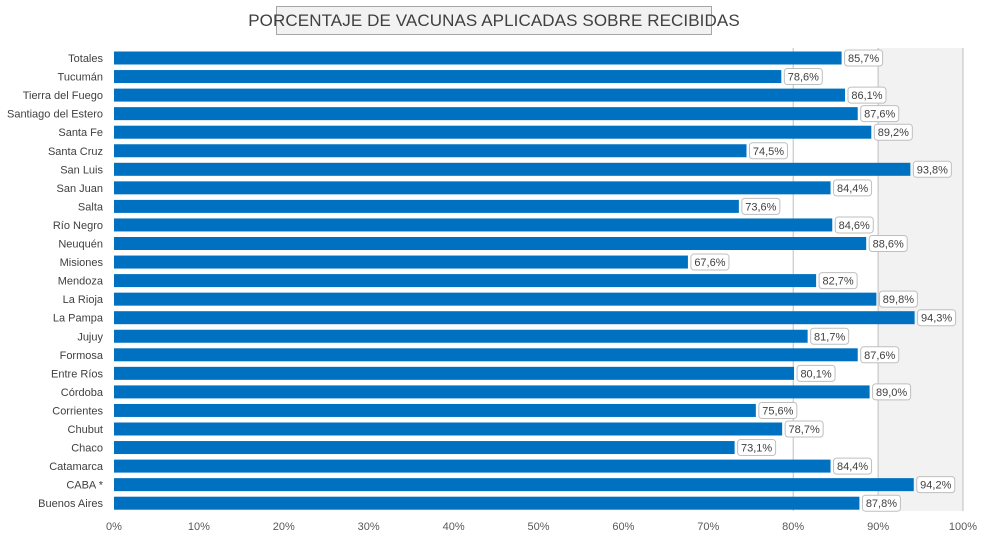  I want to click on x-tick-label: 0%, so click(114, 527).